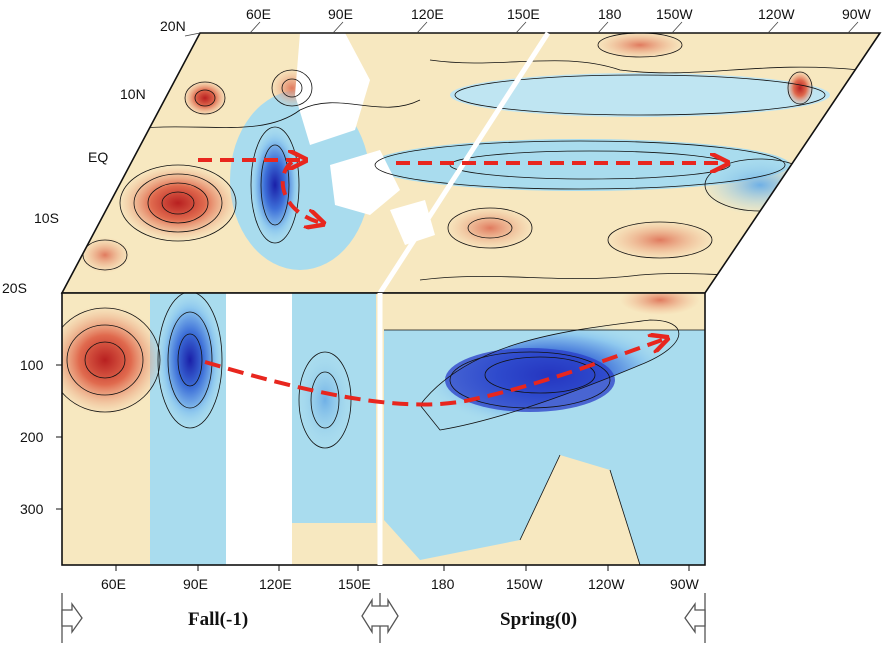  What do you see at coordinates (195, 584) in the screenshot?
I see `lon-label-90e: 90E` at bounding box center [195, 584].